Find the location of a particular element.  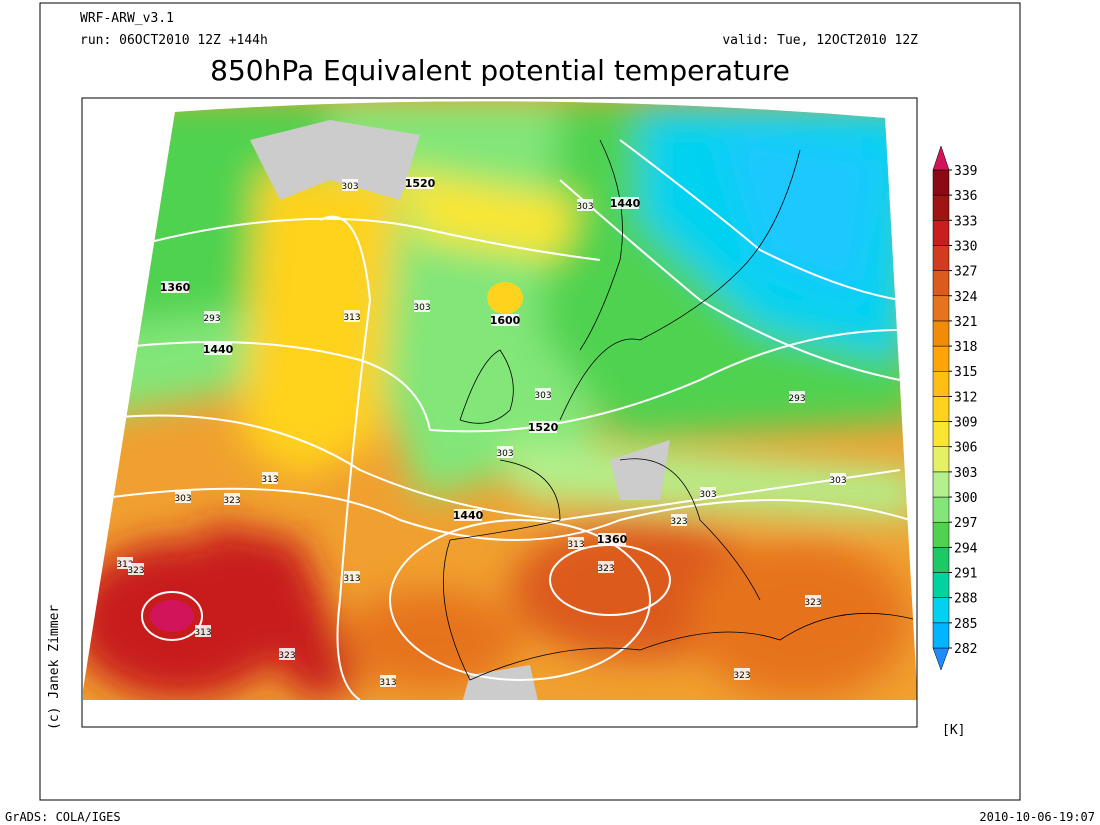

colorbar-label: 291 is located at coordinates (965, 574).